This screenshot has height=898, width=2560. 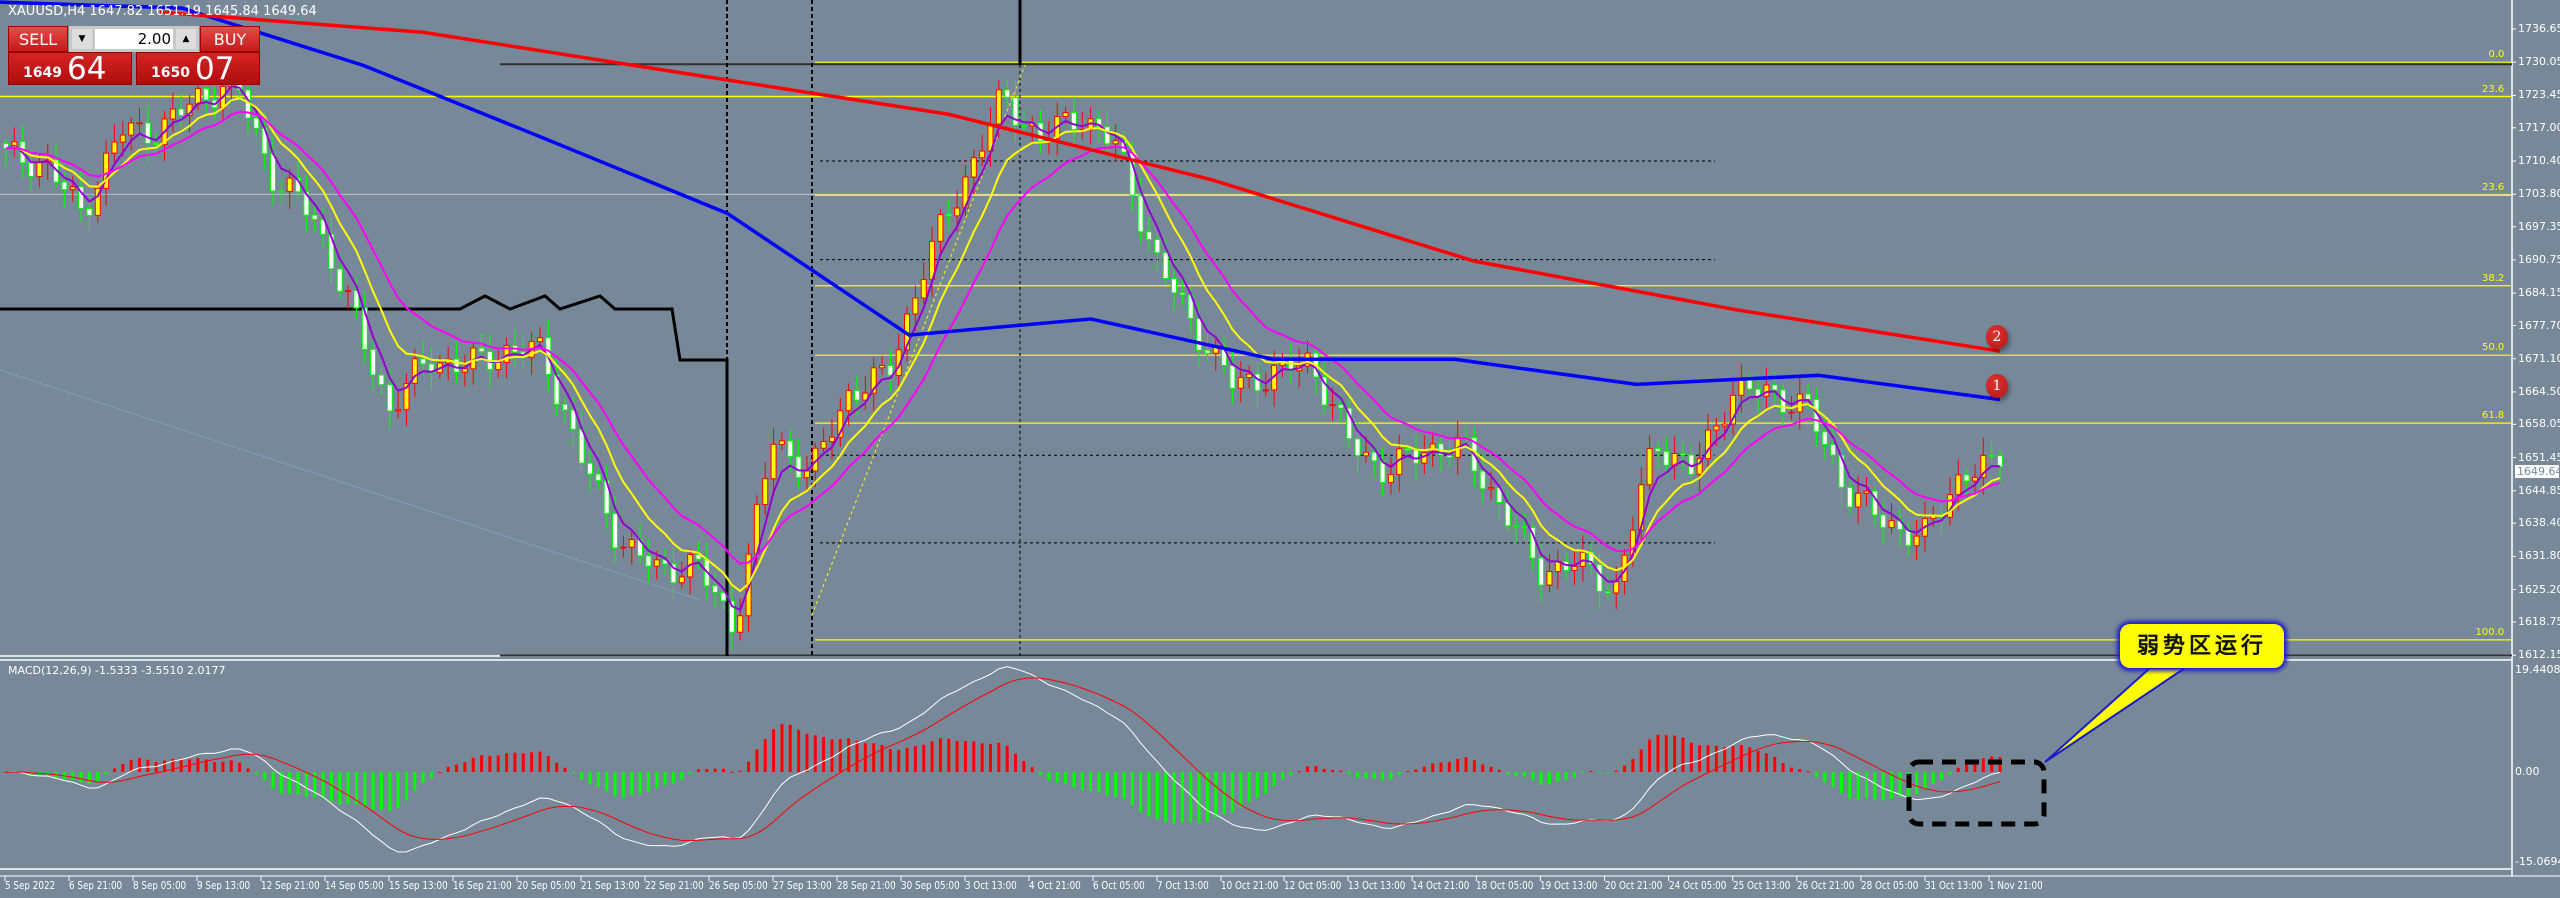 I want to click on time-tick-label: 3 Oct 13:00, so click(x=991, y=885).